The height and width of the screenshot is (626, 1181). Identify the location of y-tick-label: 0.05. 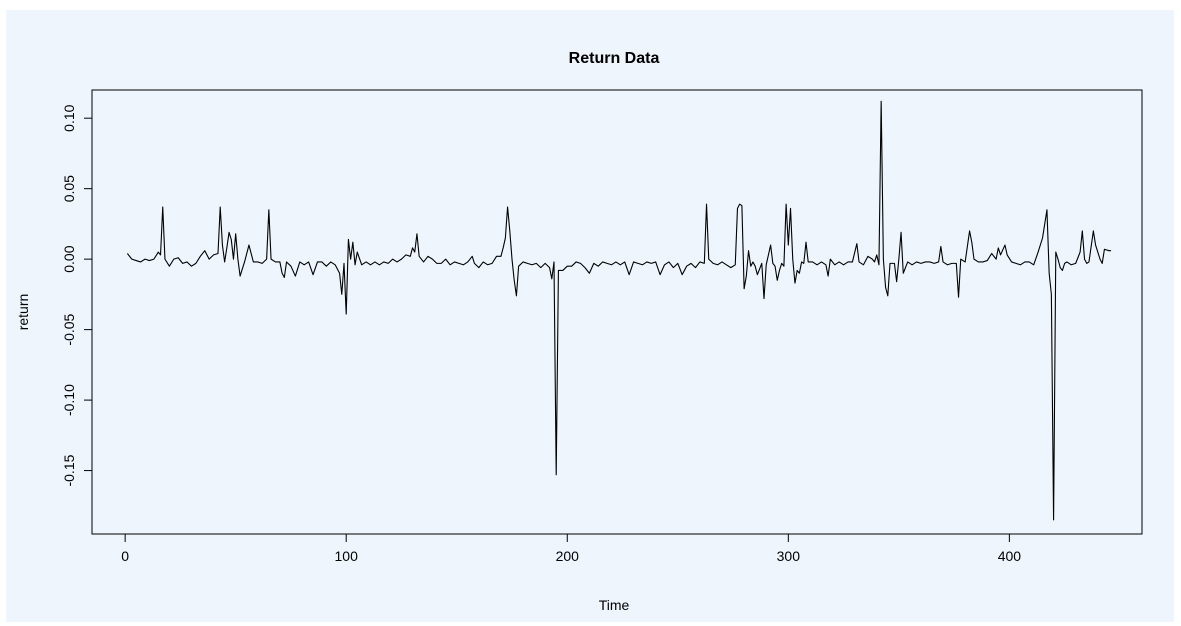
(69, 188).